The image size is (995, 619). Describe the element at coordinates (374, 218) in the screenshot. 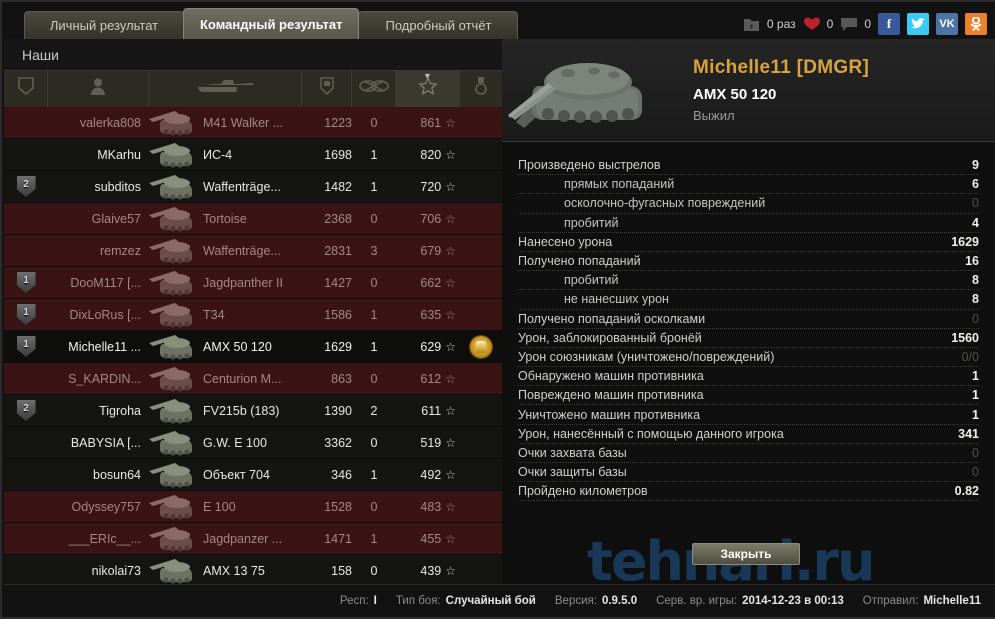

I see `kills-cell: 0` at that location.